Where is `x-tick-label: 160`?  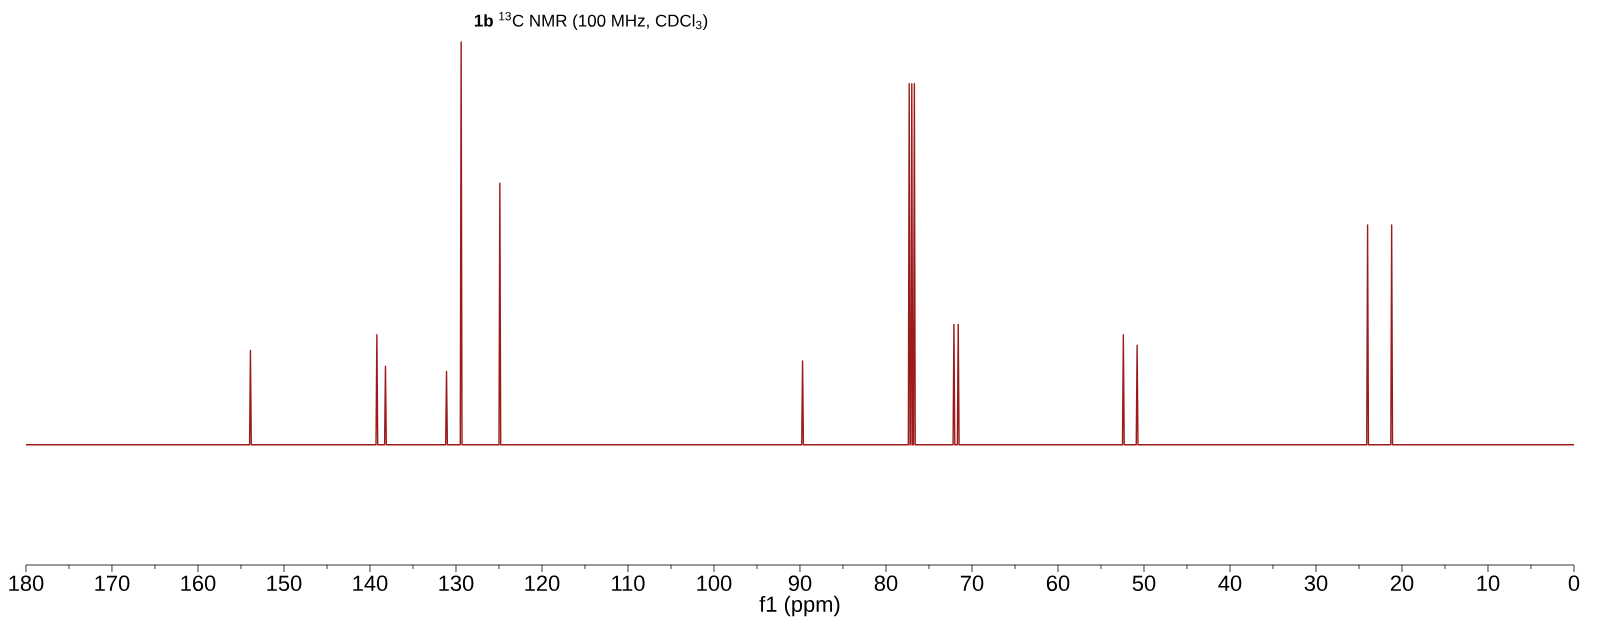
x-tick-label: 160 is located at coordinates (198, 583).